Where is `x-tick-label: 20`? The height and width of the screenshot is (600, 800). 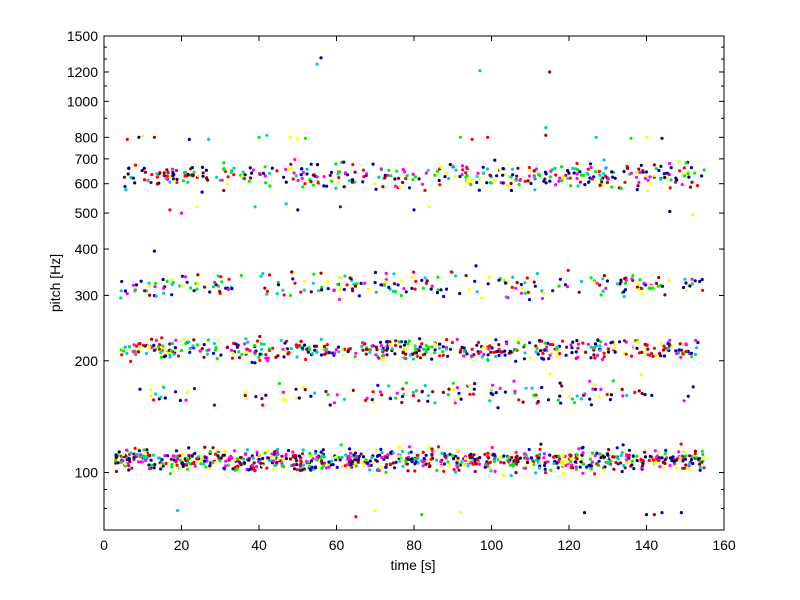
x-tick-label: 20 is located at coordinates (182, 545).